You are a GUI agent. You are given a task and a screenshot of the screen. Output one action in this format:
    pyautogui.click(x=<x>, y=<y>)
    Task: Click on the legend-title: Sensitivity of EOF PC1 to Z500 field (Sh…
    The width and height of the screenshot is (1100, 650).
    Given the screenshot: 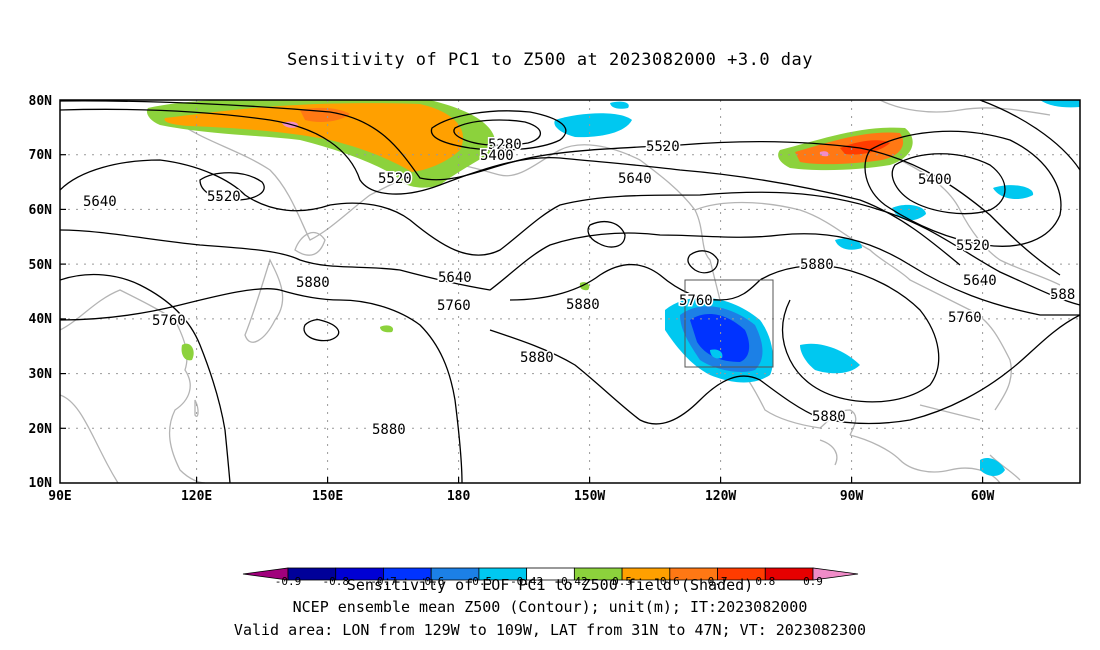 What is the action you would take?
    pyautogui.click(x=550, y=585)
    